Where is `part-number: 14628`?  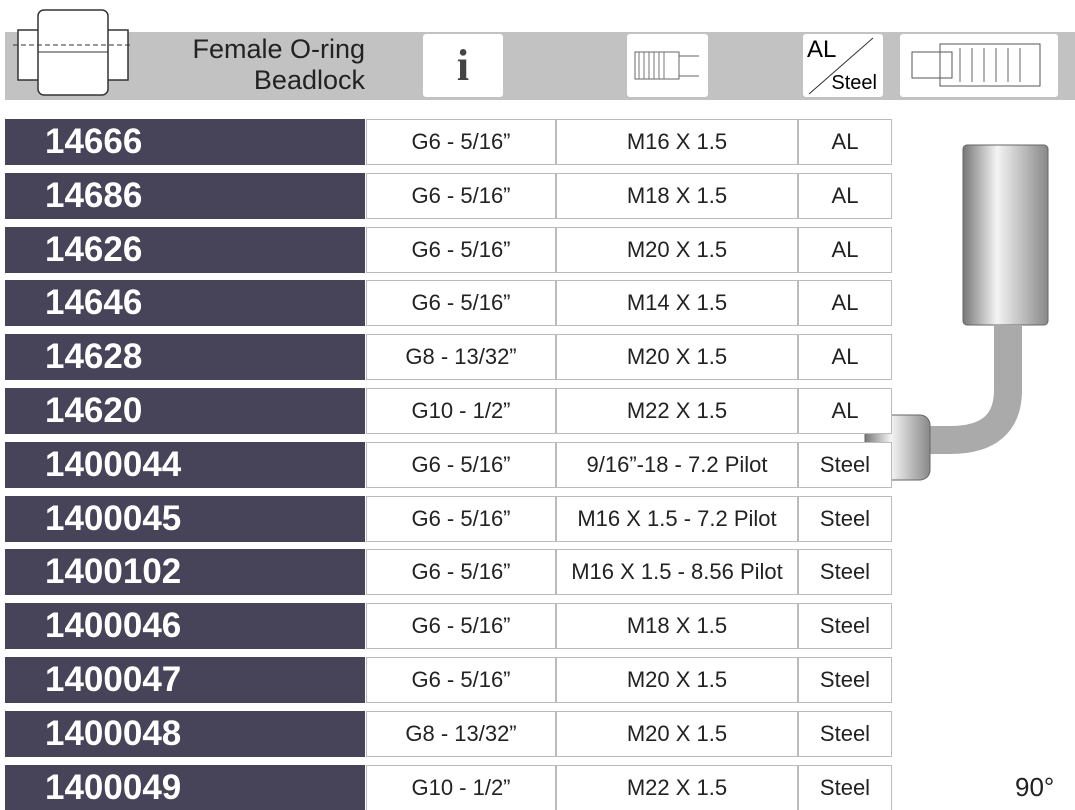
part-number: 14628 is located at coordinates (185, 357).